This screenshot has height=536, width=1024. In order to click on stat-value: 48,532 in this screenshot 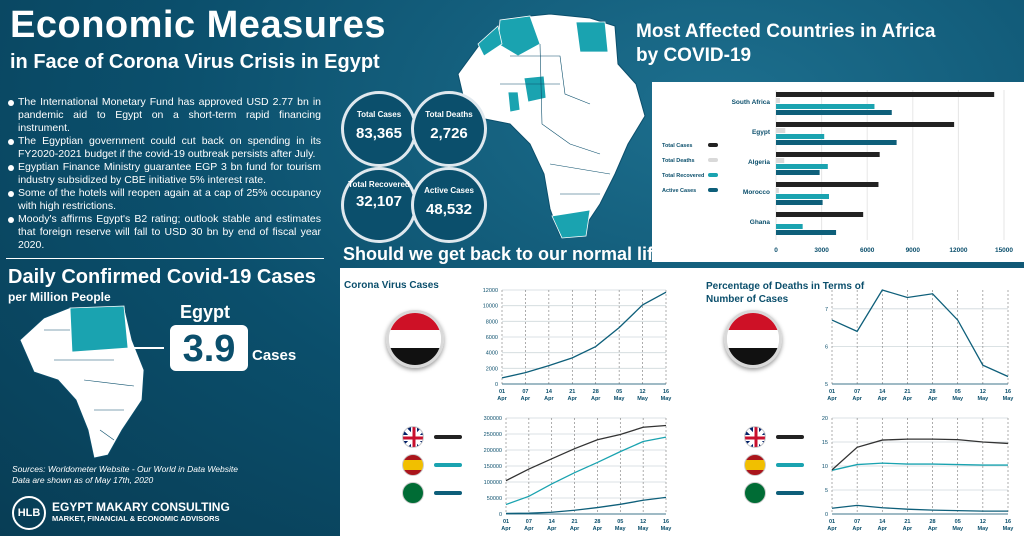, I will do `click(449, 209)`.